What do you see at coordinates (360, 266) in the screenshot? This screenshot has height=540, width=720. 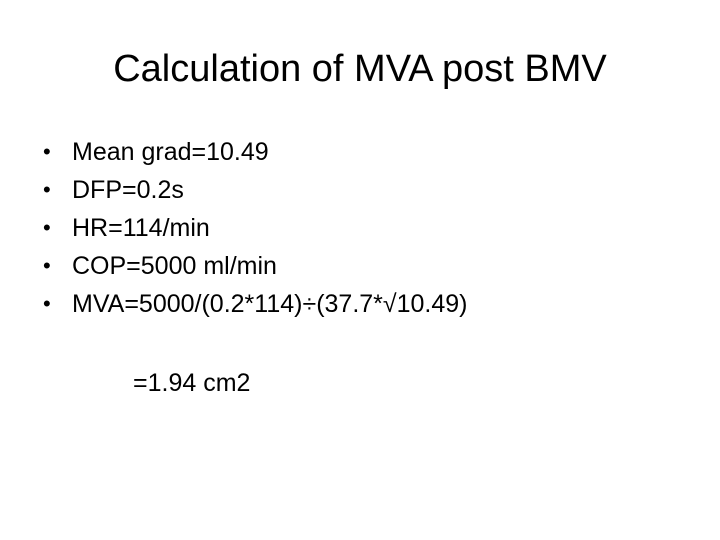 I see `bullet-cardiac-output: • COP=5000 ml/min` at bounding box center [360, 266].